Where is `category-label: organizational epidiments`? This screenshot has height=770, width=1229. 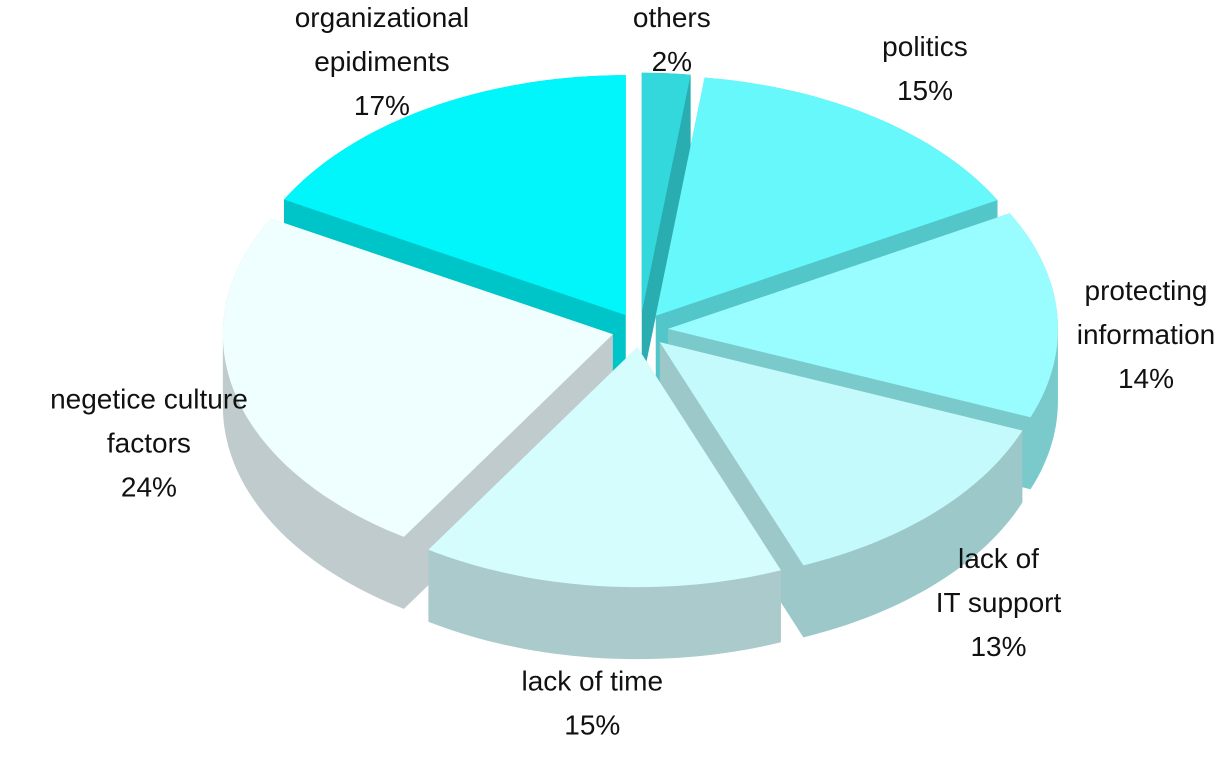
category-label: organizational epidiments is located at coordinates (382, 39).